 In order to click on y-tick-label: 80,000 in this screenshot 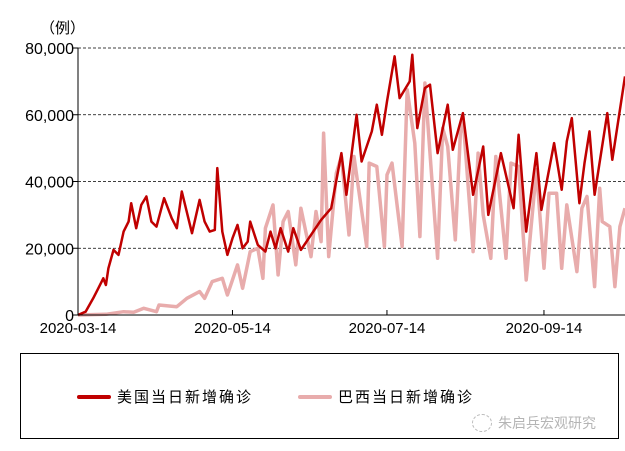, I will do `click(49, 49)`.